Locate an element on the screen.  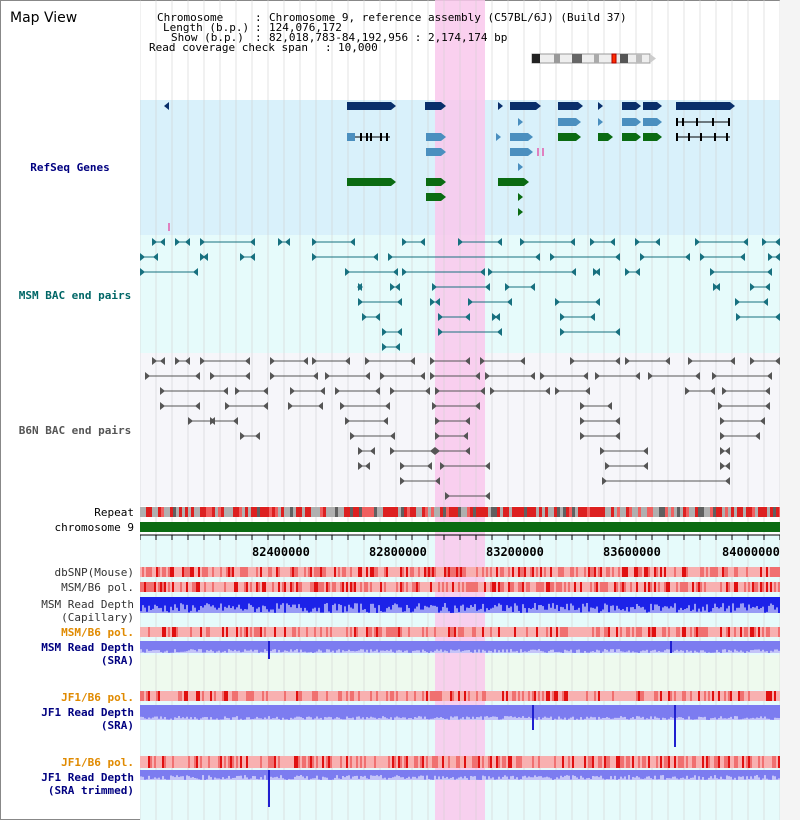
axis-tick: 82800000 is located at coordinates (398, 552).